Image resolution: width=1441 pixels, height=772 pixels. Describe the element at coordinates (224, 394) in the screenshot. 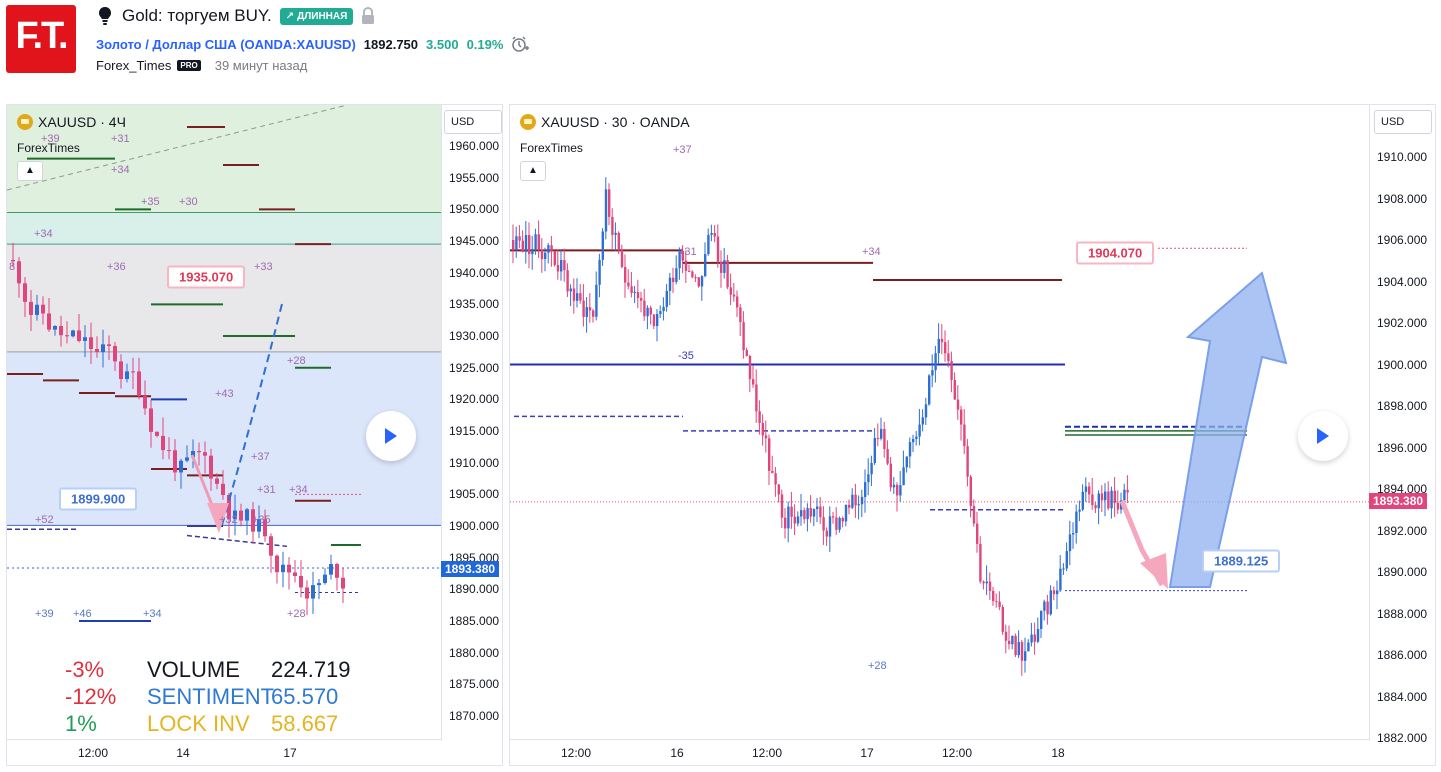

I see `level-annotation: +43` at that location.